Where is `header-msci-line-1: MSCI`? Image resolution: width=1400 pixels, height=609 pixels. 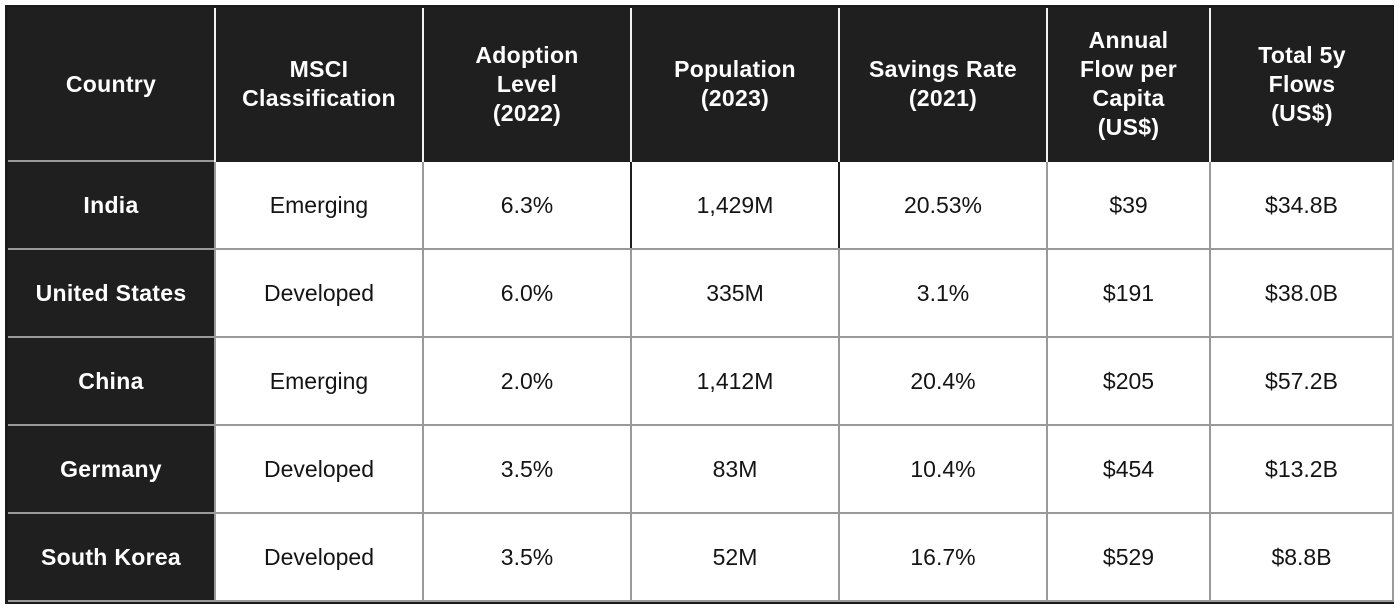
header-msci-line-1: MSCI is located at coordinates (319, 69).